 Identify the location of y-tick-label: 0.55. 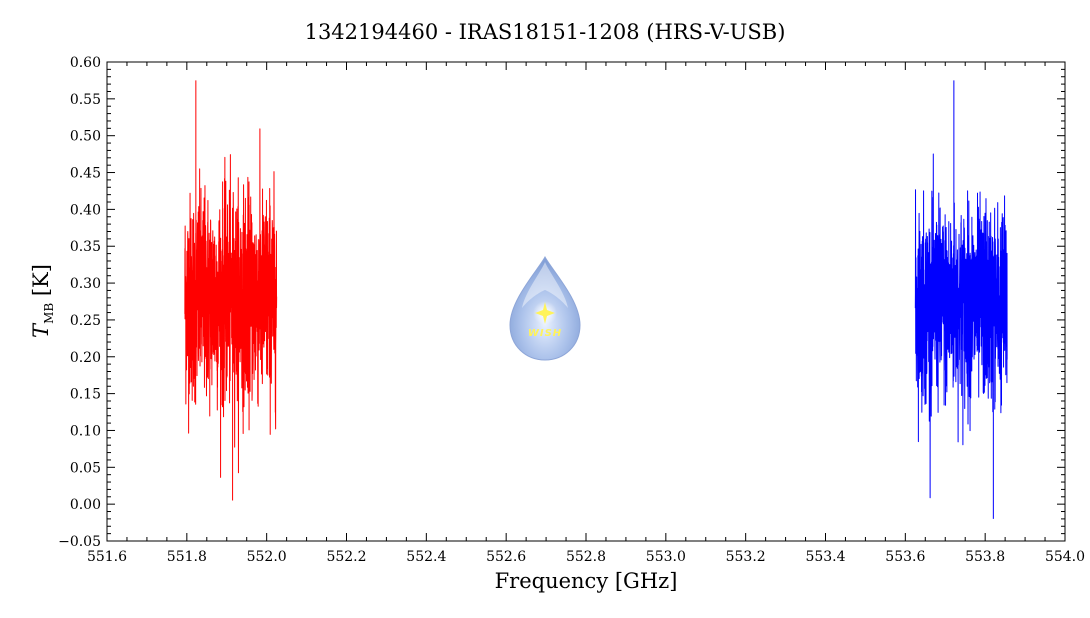
(85, 100).